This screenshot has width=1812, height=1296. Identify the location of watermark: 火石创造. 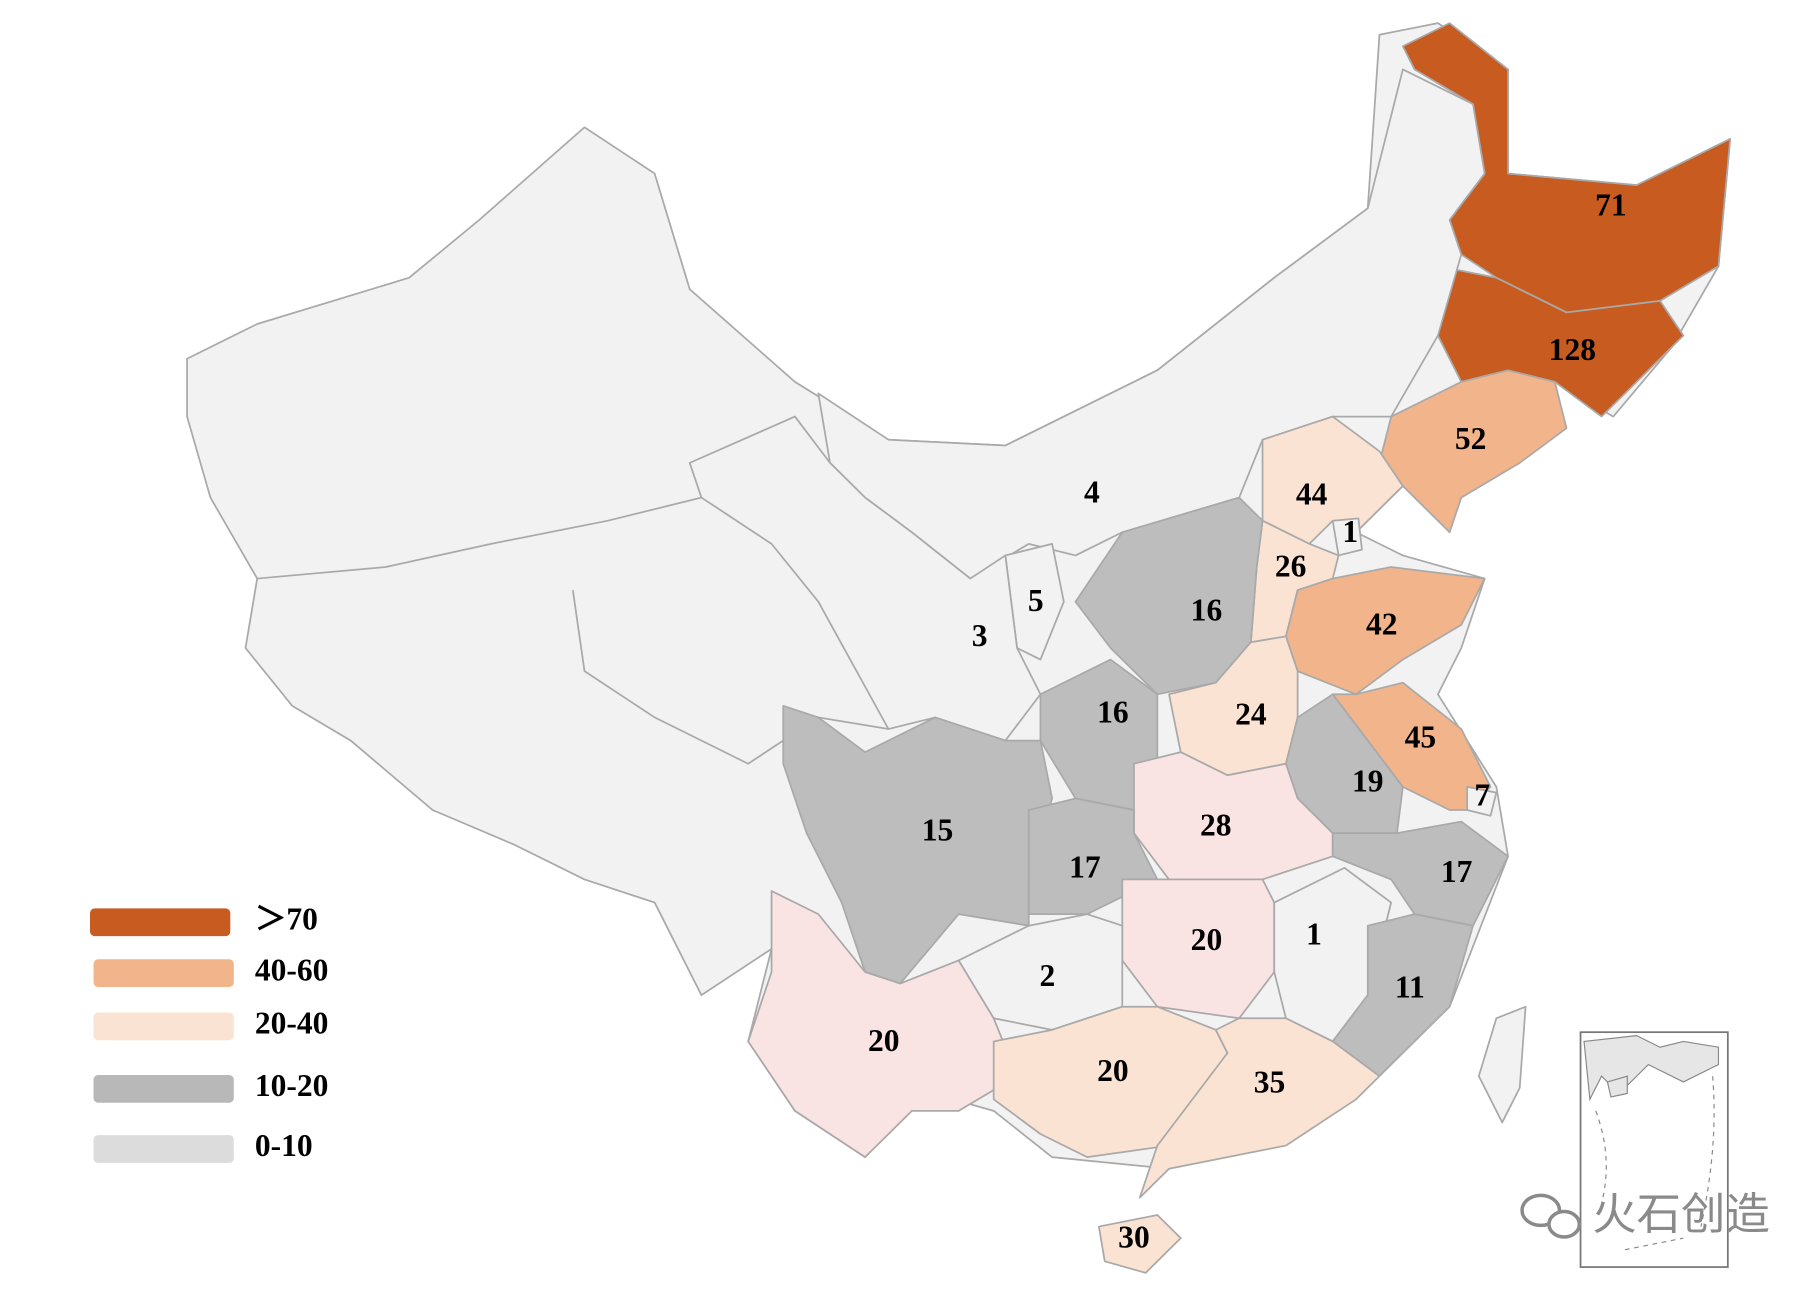
(1645, 1214).